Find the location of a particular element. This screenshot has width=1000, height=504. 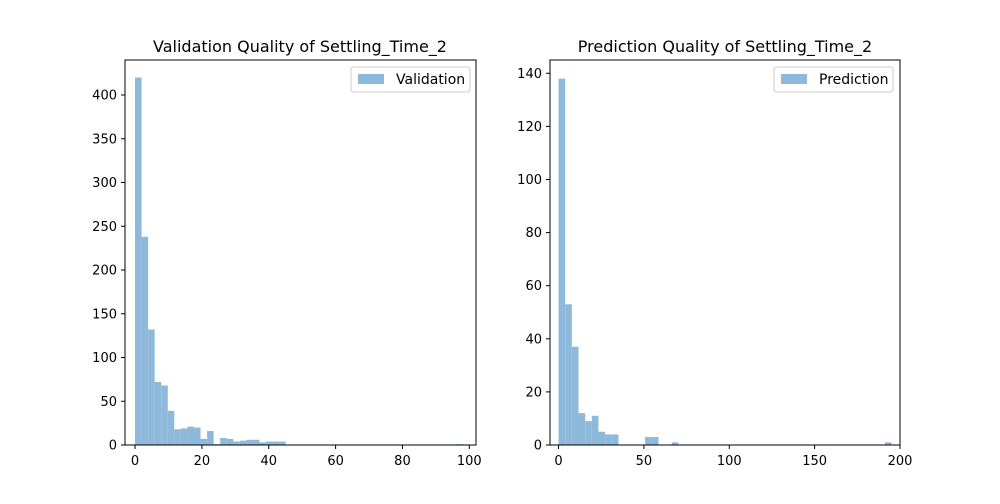

y-tick-label: 40 is located at coordinates (533, 339).